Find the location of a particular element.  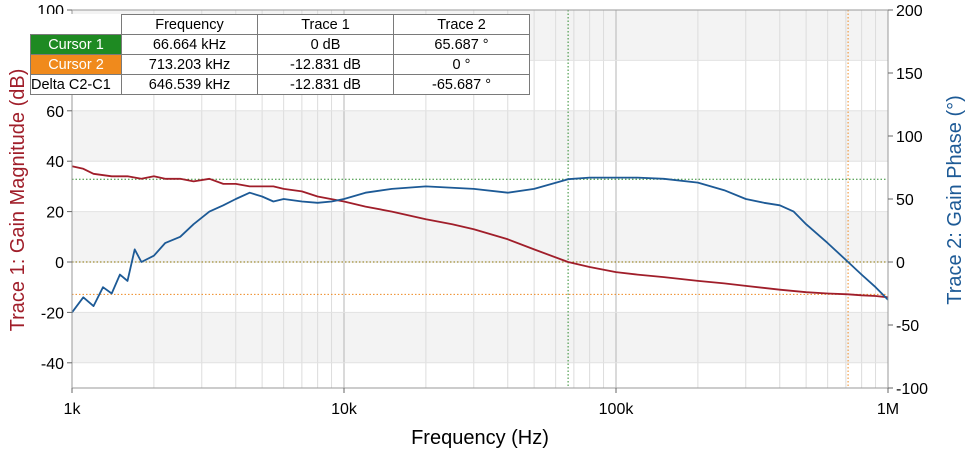

cursor-2-trace1: -12.831 dB is located at coordinates (325, 64).